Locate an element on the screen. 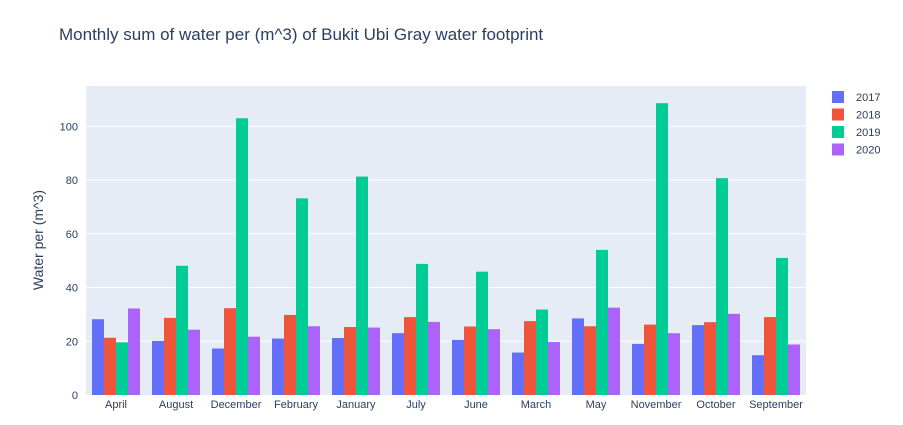  bar-2019-july is located at coordinates (422, 329).